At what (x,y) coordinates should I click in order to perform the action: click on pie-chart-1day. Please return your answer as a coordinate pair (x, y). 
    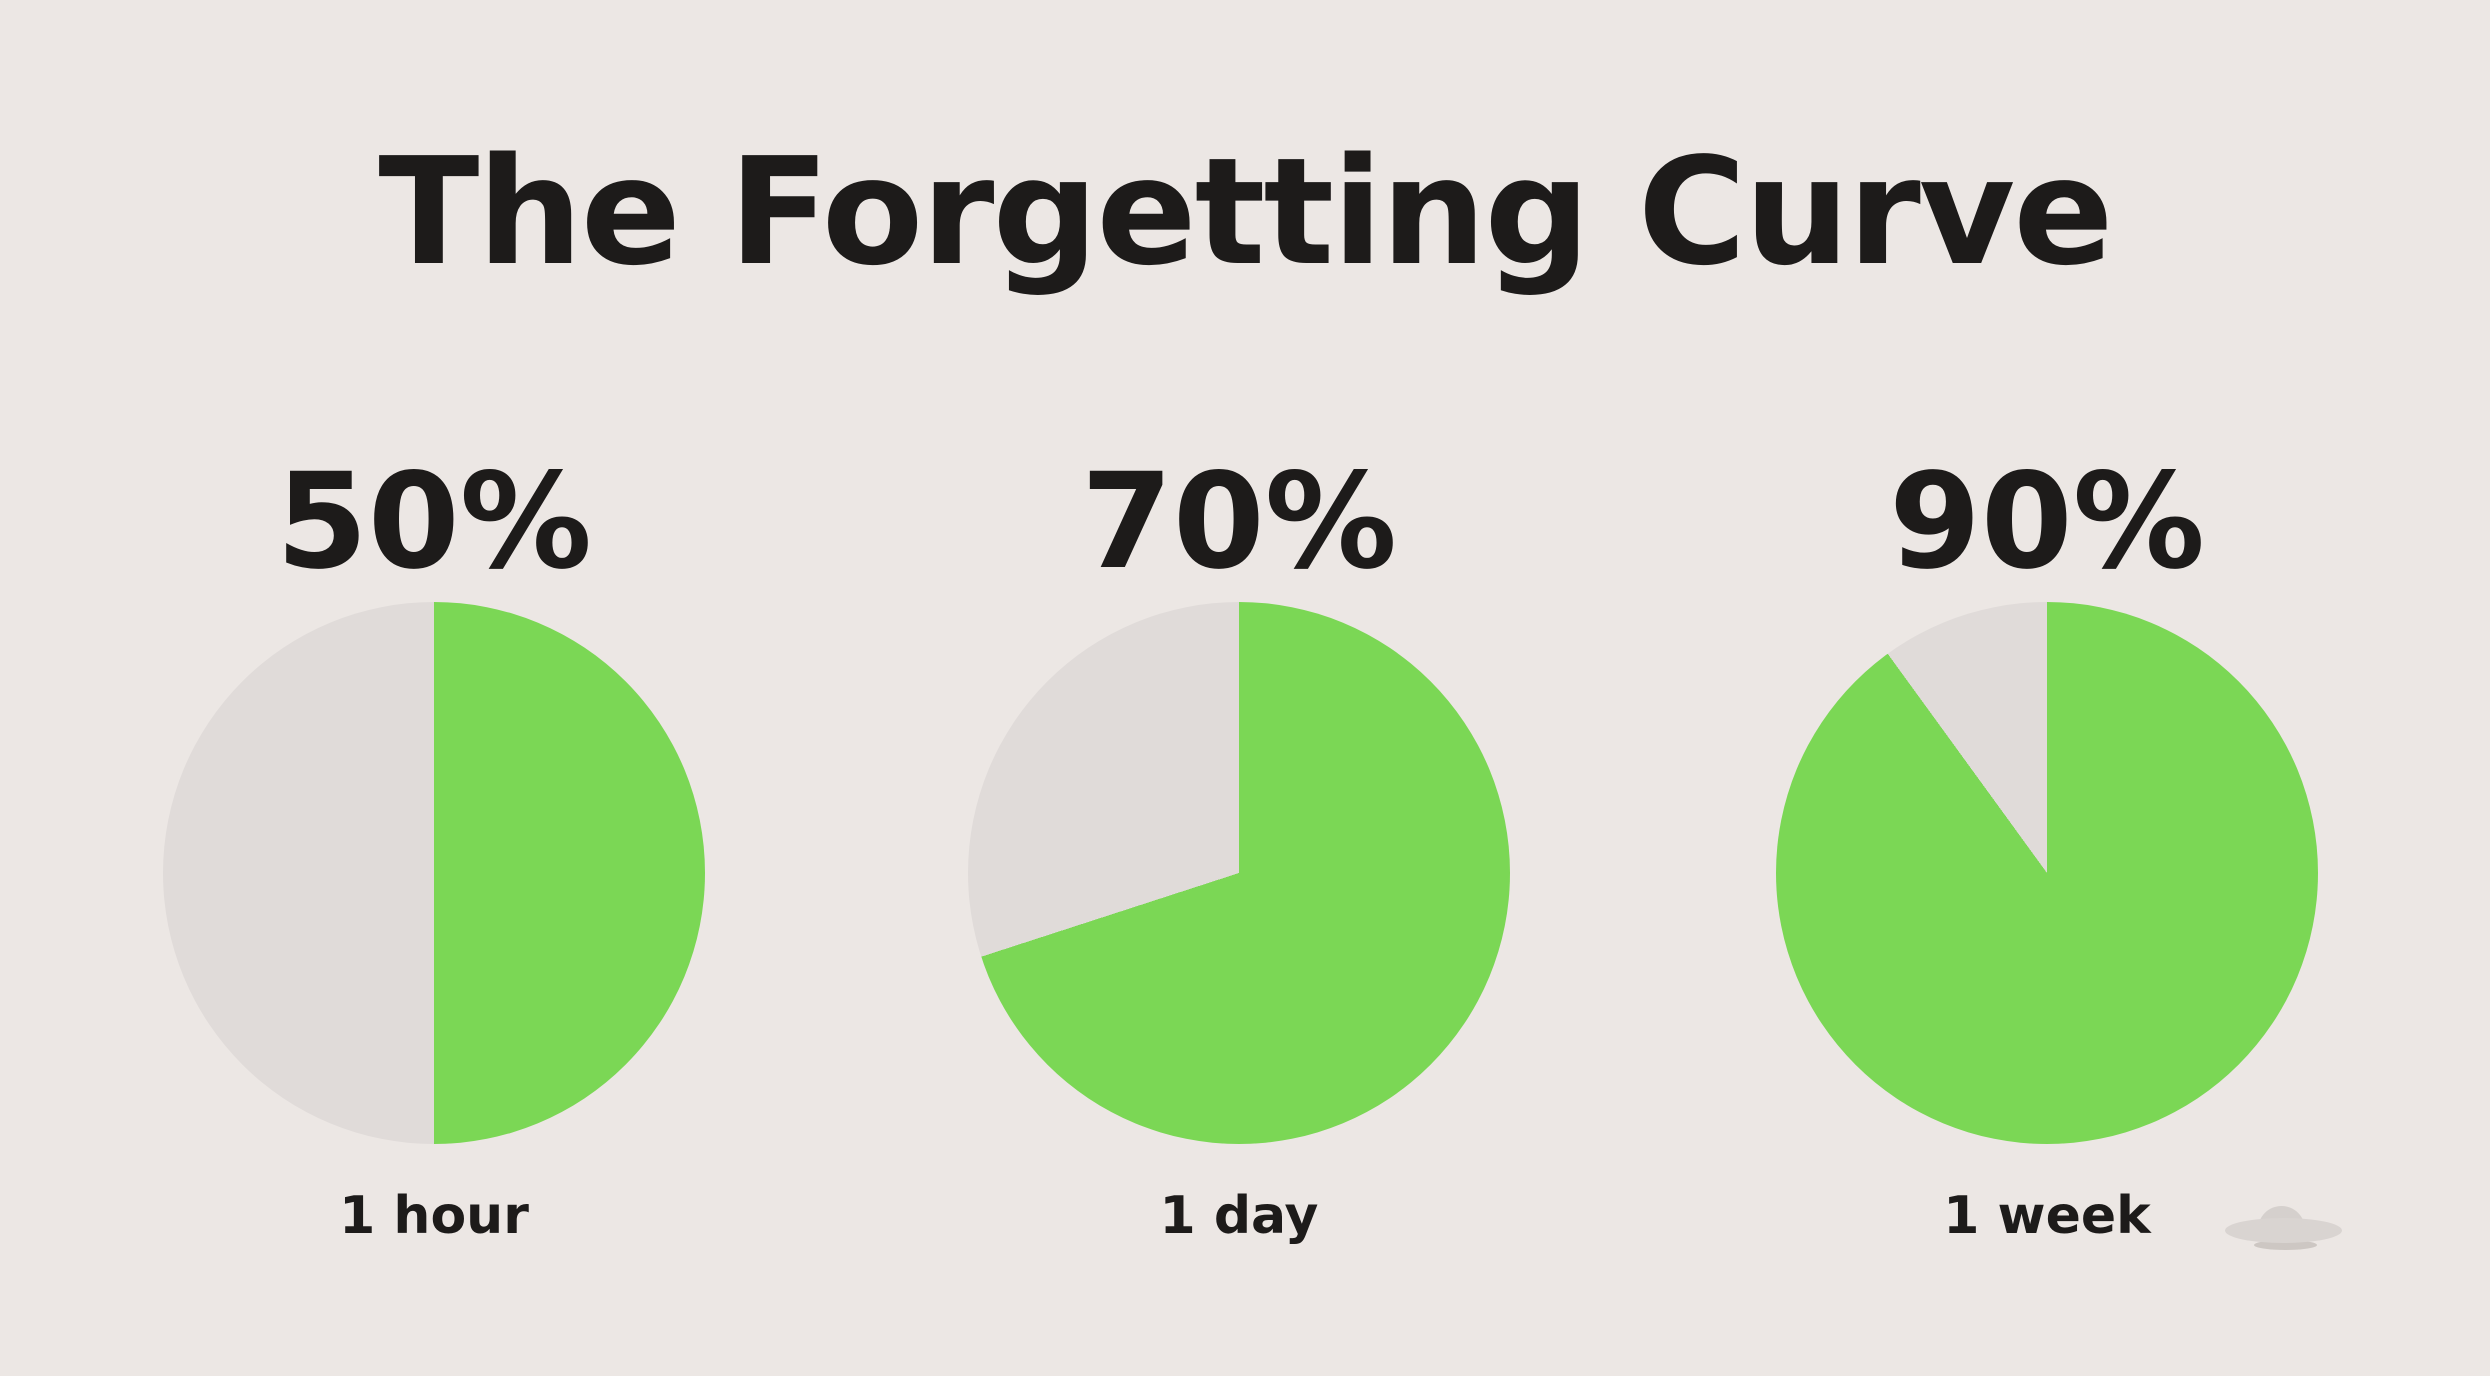
    Looking at the image, I should click on (1239, 873).